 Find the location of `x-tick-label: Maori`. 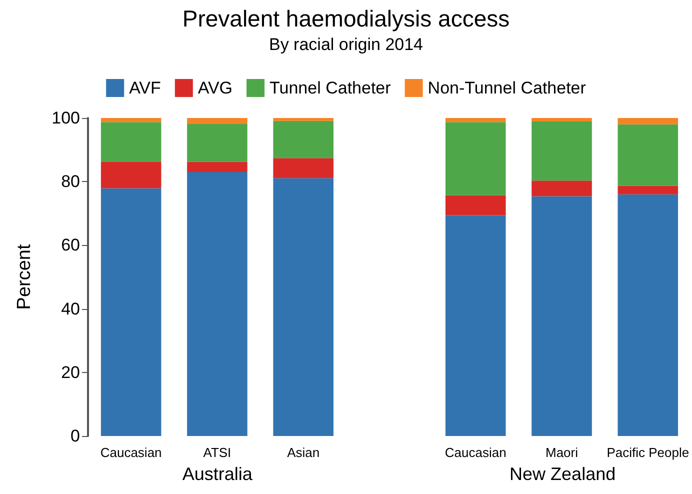

x-tick-label: Maori is located at coordinates (561, 452).